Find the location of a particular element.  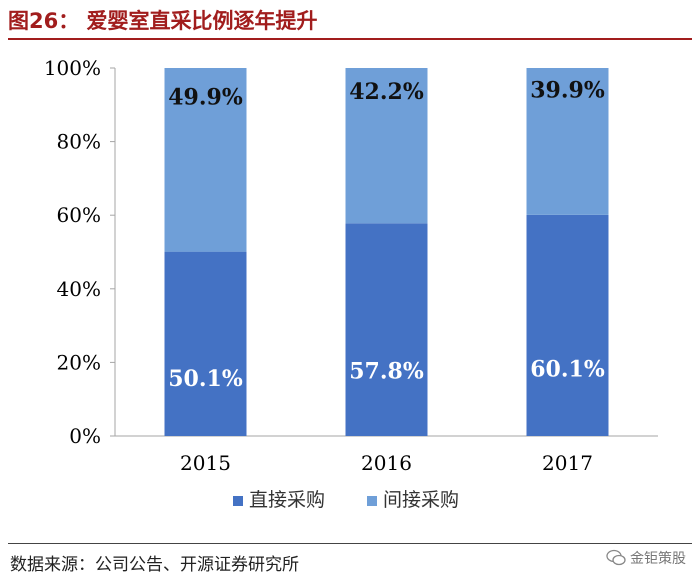

x-tick-label: 2017 is located at coordinates (567, 463).